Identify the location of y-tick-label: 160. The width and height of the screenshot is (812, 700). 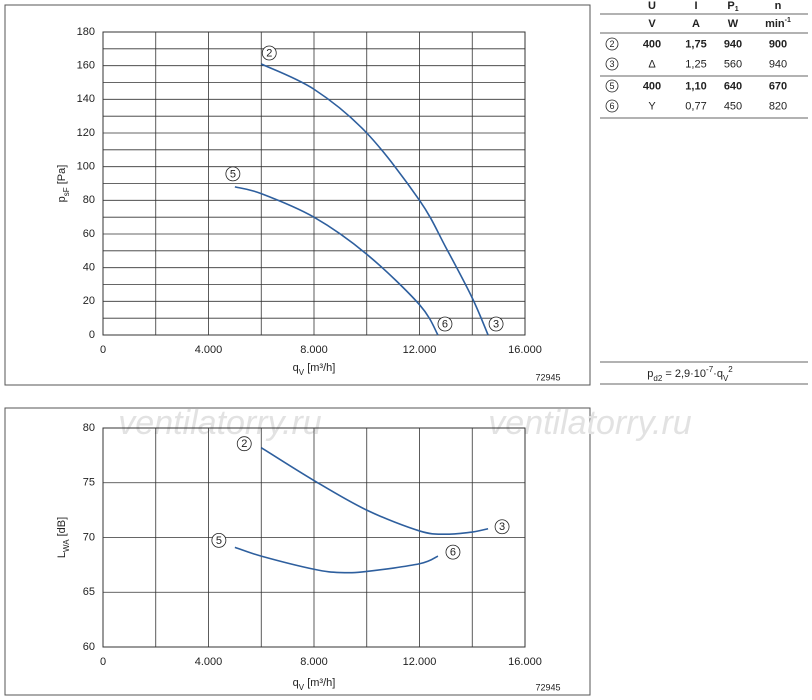
(86, 66).